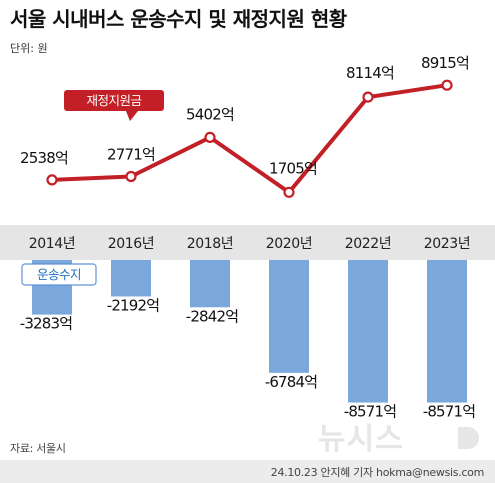 The height and width of the screenshot is (483, 495). Describe the element at coordinates (291, 382) in the screenshot. I see `bar-value-label: -6784억` at that location.